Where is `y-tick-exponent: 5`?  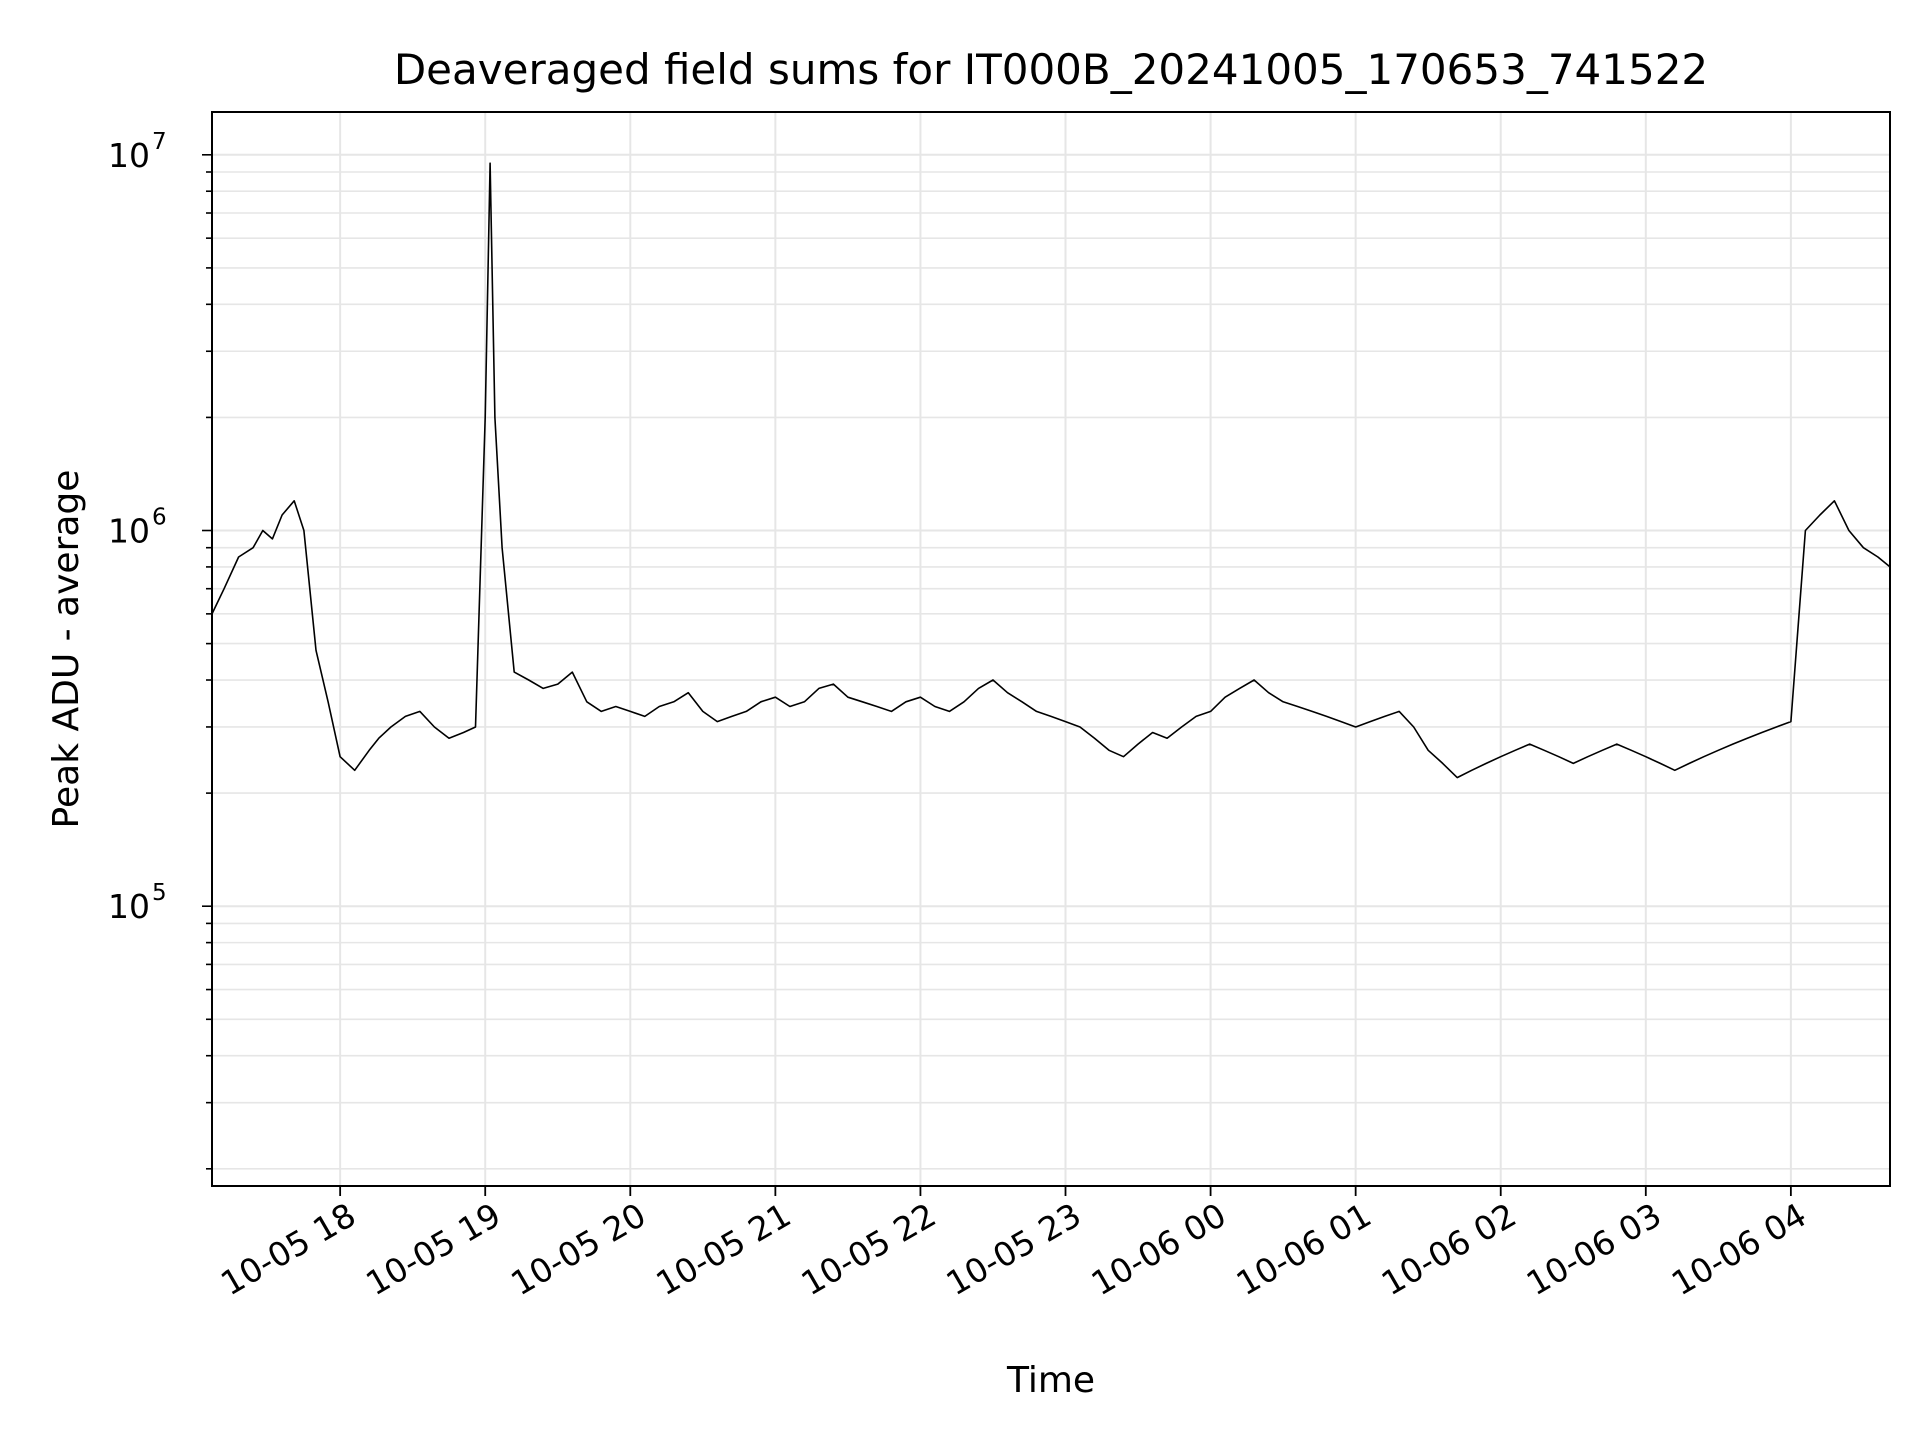
y-tick-exponent: 5 is located at coordinates (159, 893).